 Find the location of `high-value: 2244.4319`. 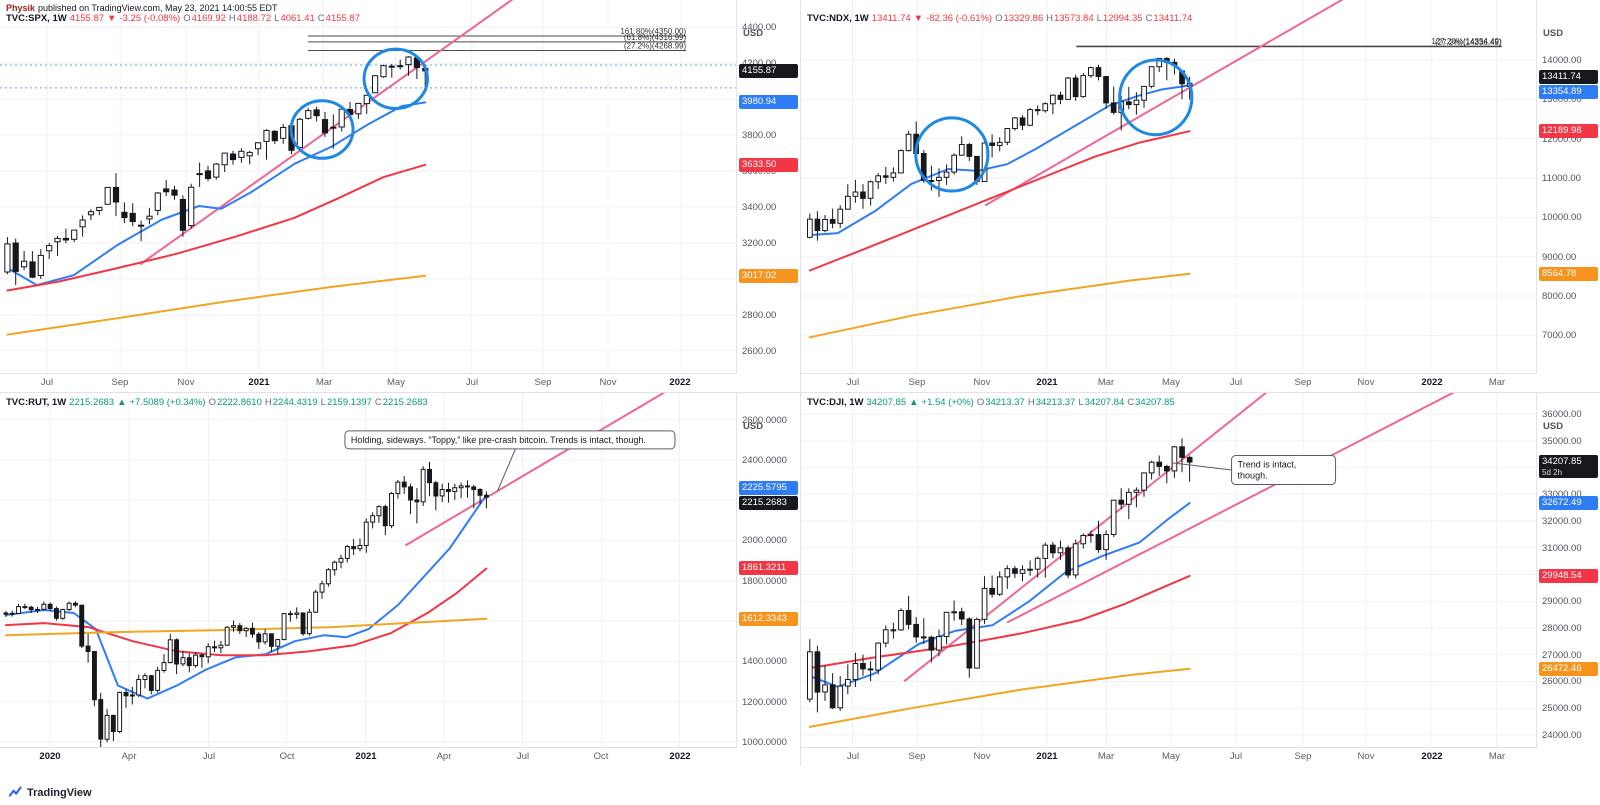

high-value: 2244.4319 is located at coordinates (295, 402).